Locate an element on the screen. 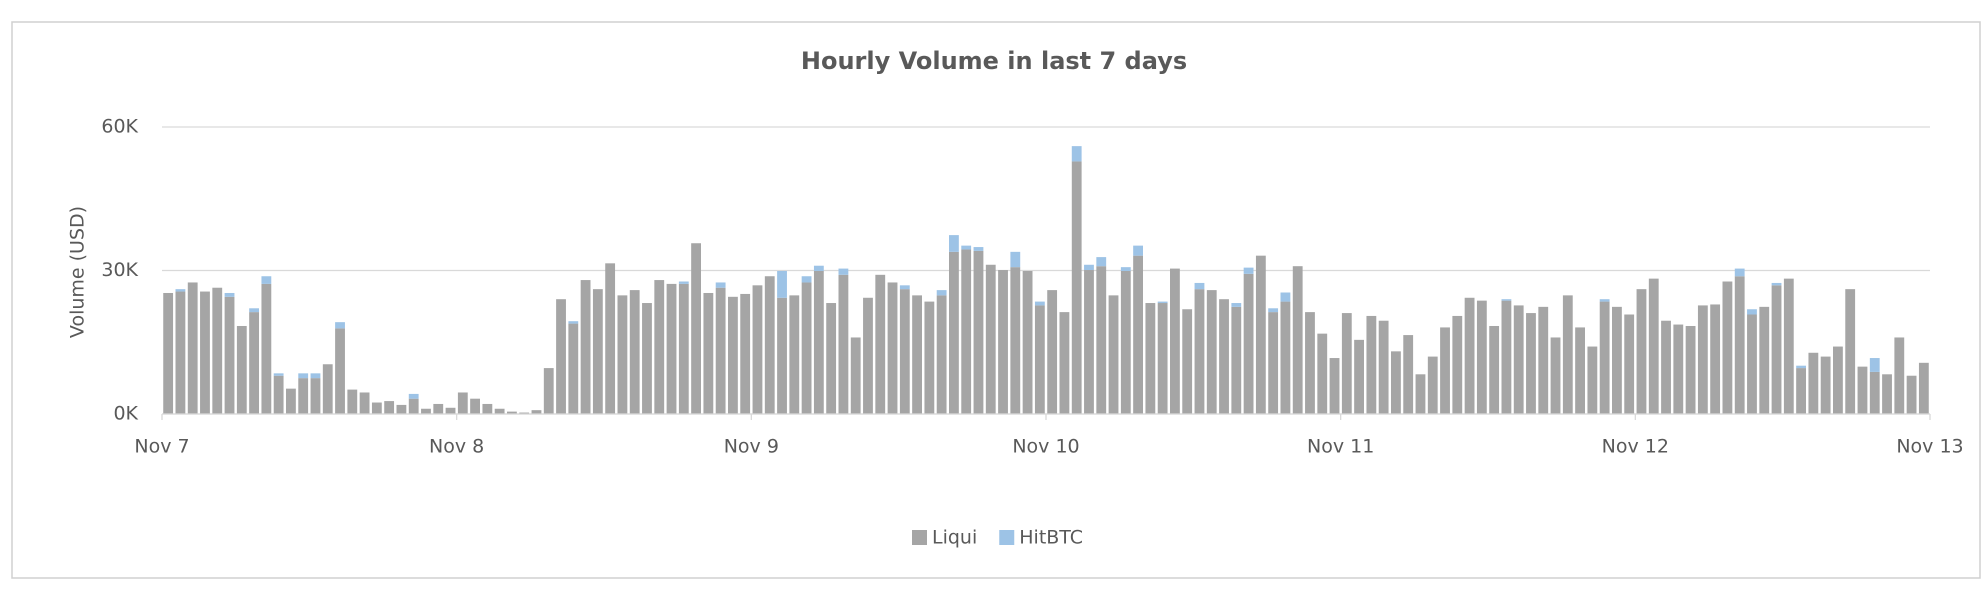 The width and height of the screenshot is (1988, 600). y-tick-label: 0K is located at coordinates (125, 414).